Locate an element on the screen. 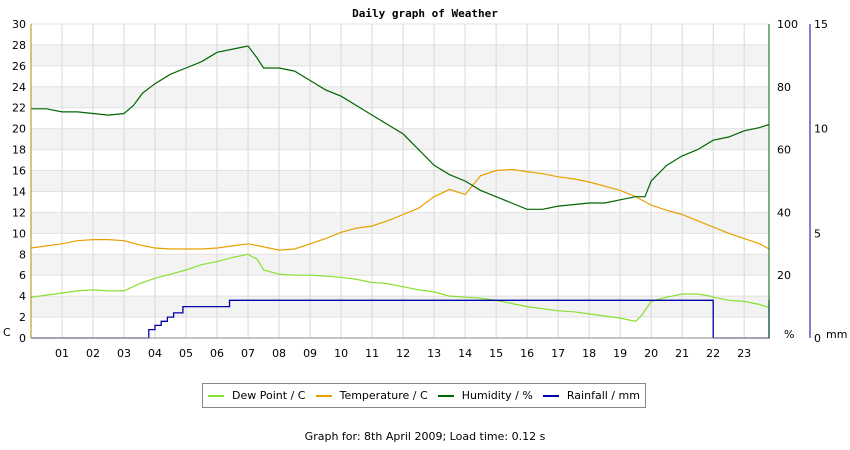 The image size is (850, 450). humidity-axis-unit-label: % is located at coordinates (789, 334).